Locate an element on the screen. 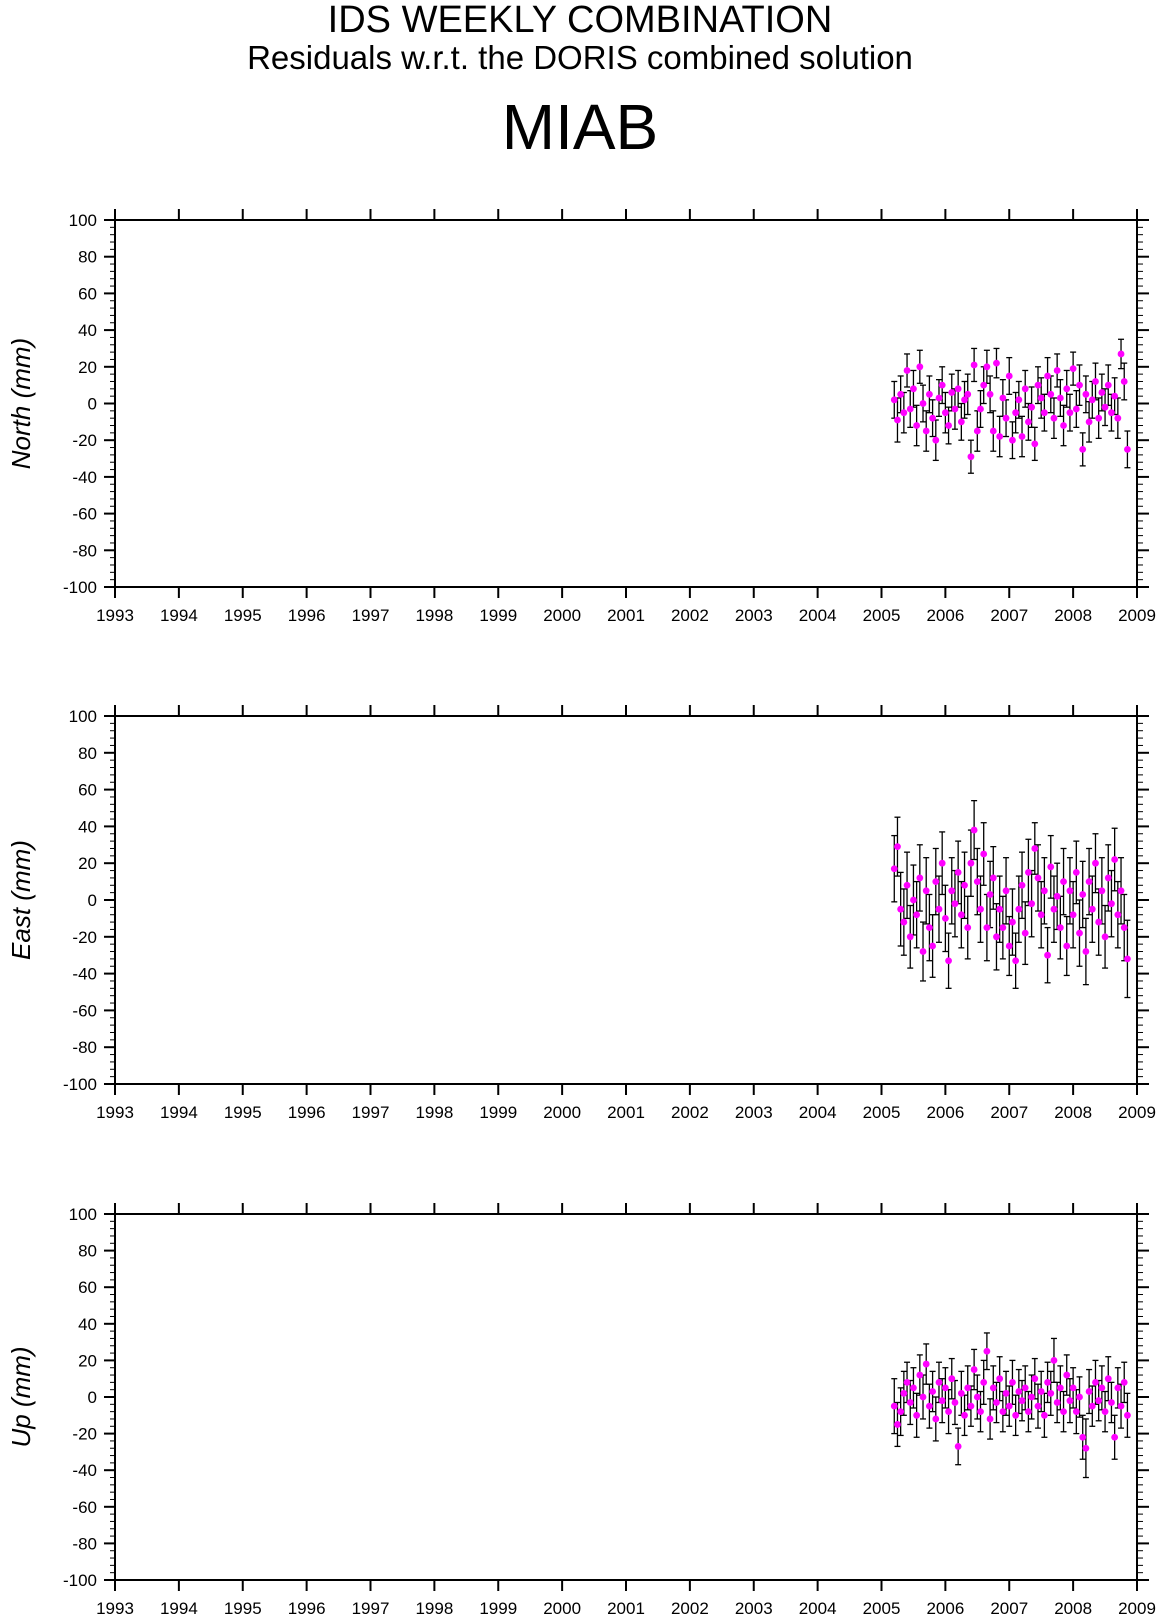 This screenshot has height=1621, width=1160. x-tick-label: 2003 is located at coordinates (754, 1608).